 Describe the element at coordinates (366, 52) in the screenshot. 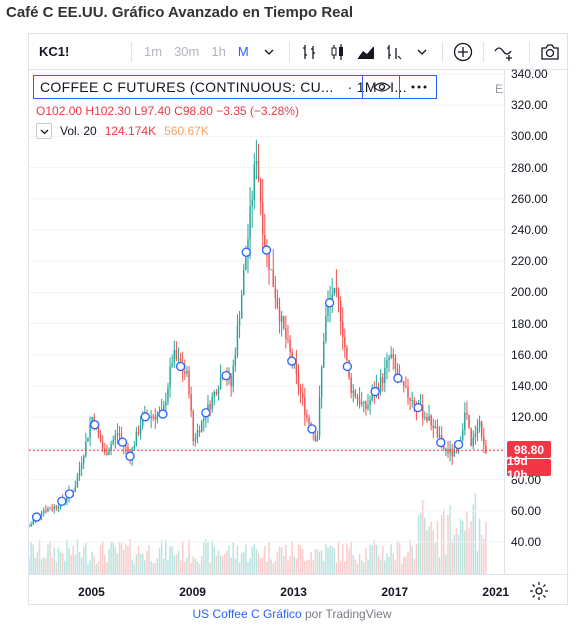

I see `area-chart-icon` at that location.